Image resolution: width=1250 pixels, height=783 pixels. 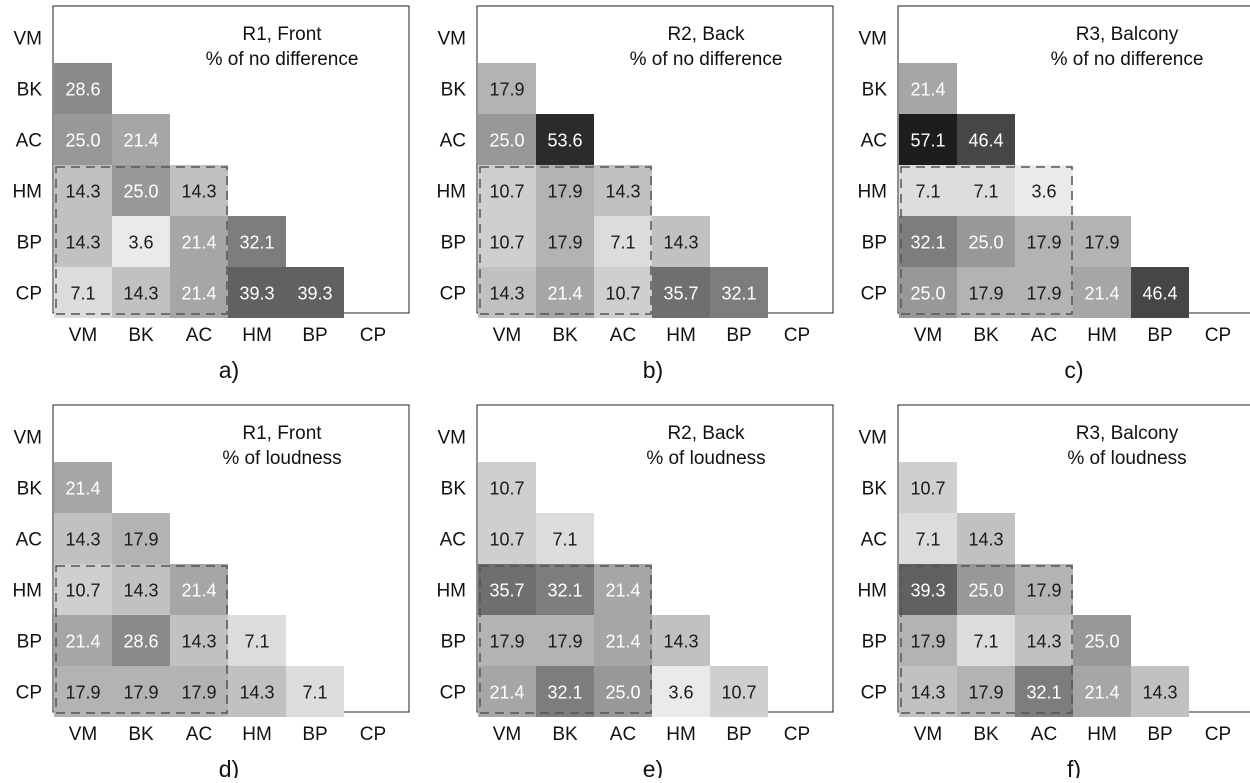 I want to click on x-tick-label: CP, so click(x=373, y=335).